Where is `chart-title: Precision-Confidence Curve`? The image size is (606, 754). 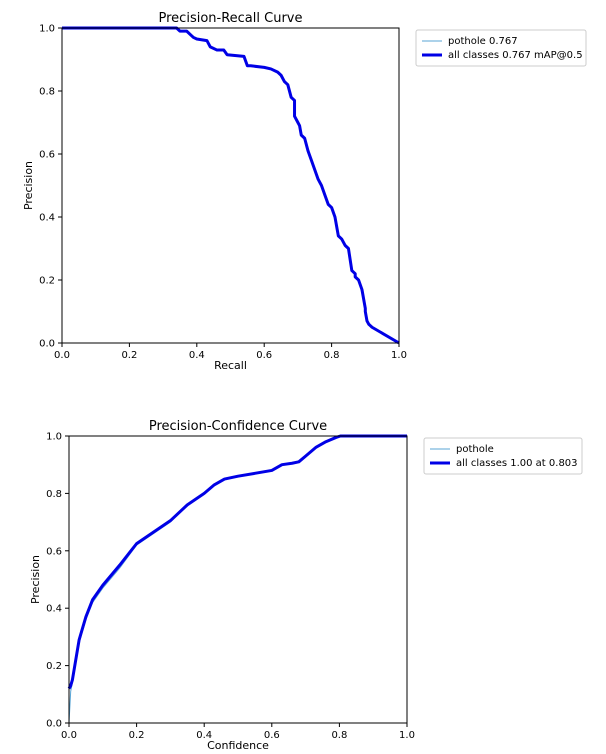
chart-title: Precision-Confidence Curve is located at coordinates (238, 426).